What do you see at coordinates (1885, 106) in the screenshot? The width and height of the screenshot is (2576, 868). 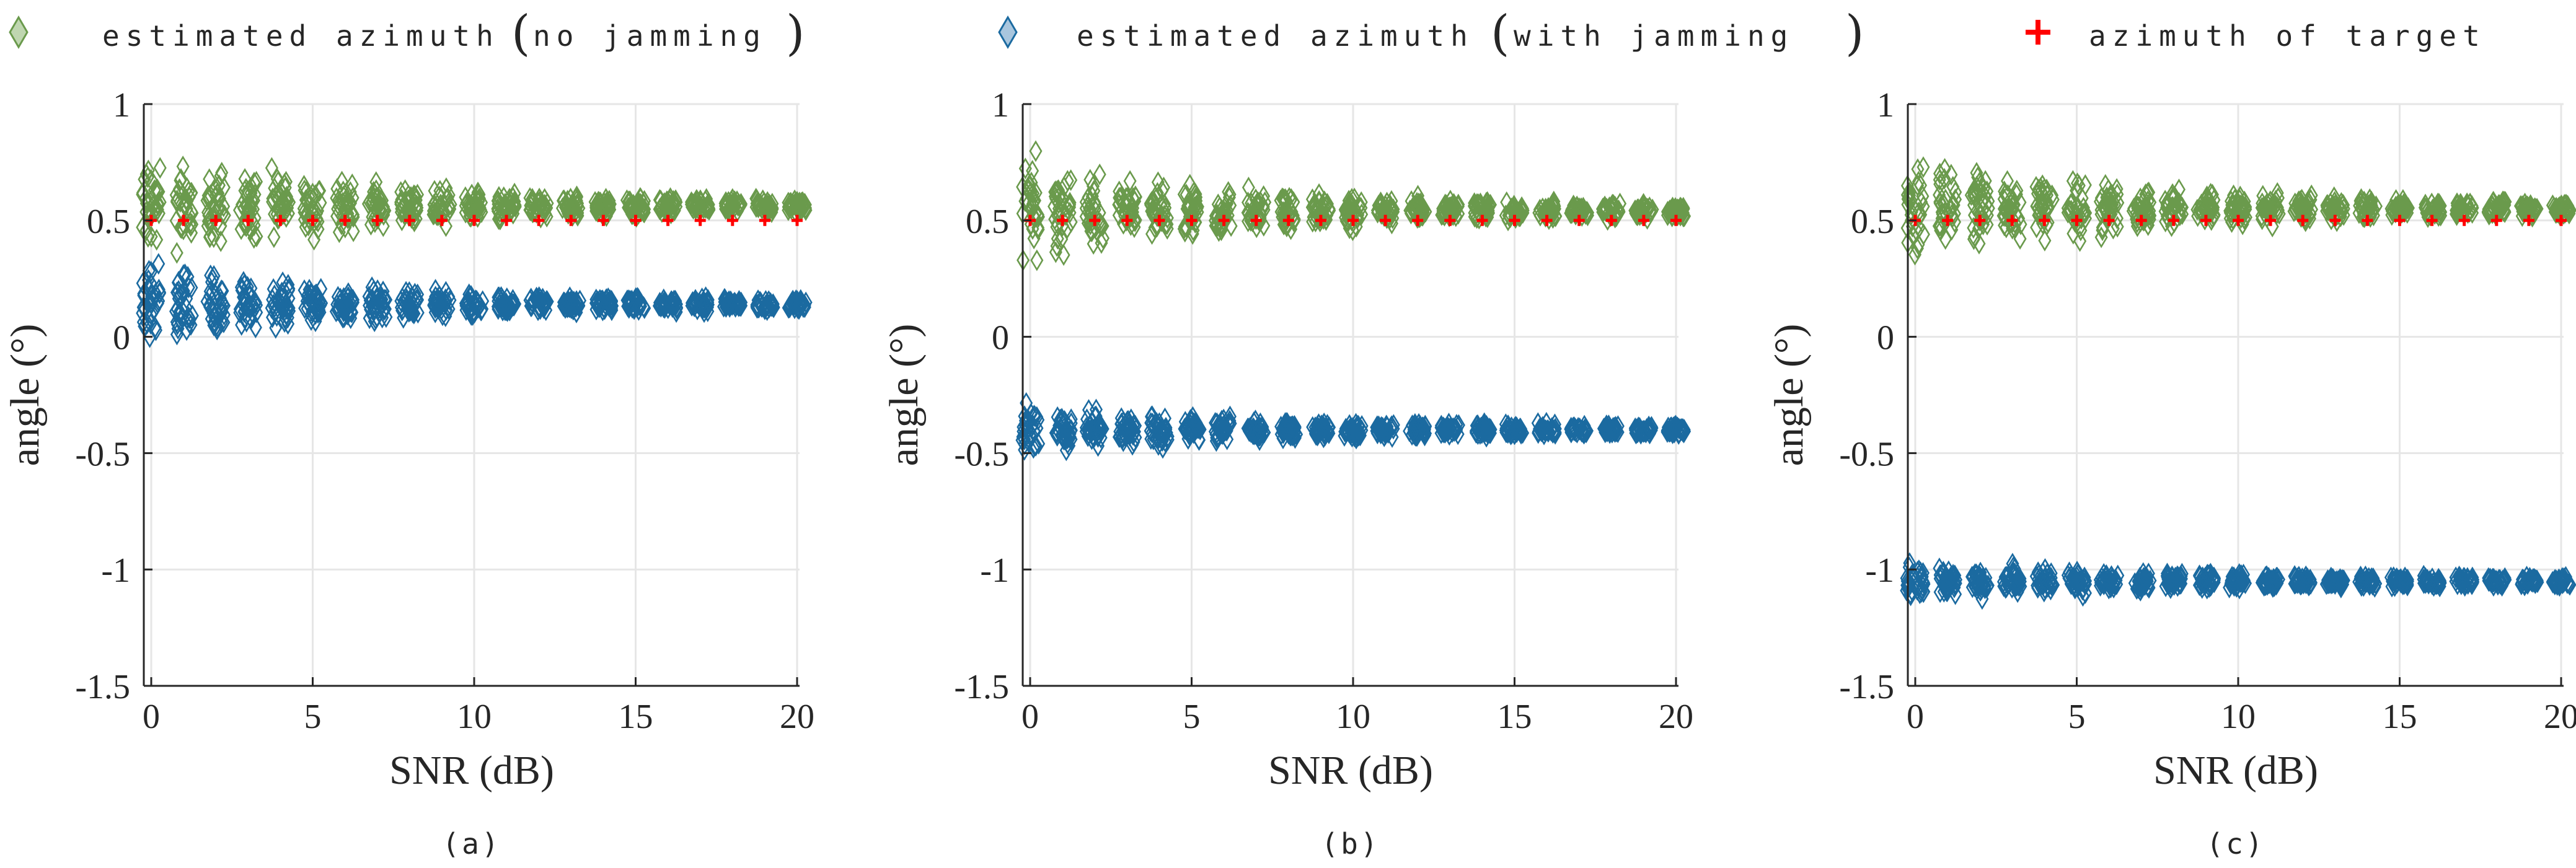 I see `y-tick-label: 1` at bounding box center [1885, 106].